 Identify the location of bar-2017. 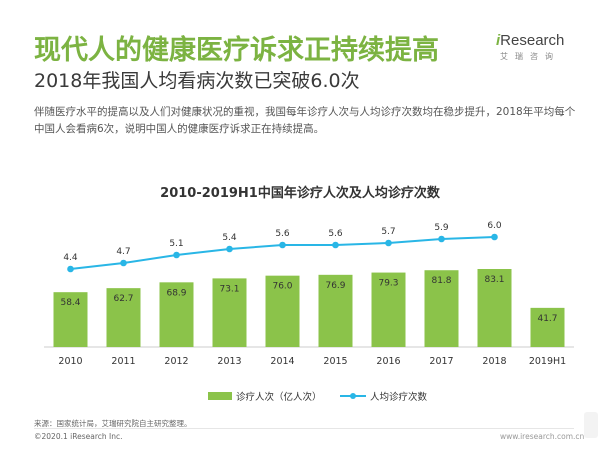
(441, 308).